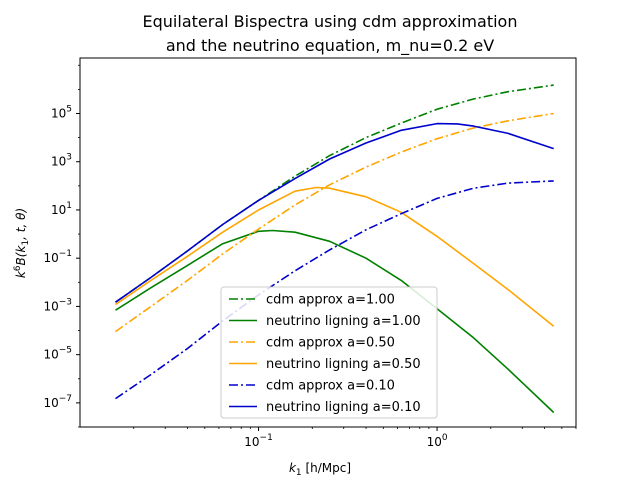  What do you see at coordinates (330, 343) in the screenshot?
I see `legend-label-2: cdm approx a=0.50` at bounding box center [330, 343].